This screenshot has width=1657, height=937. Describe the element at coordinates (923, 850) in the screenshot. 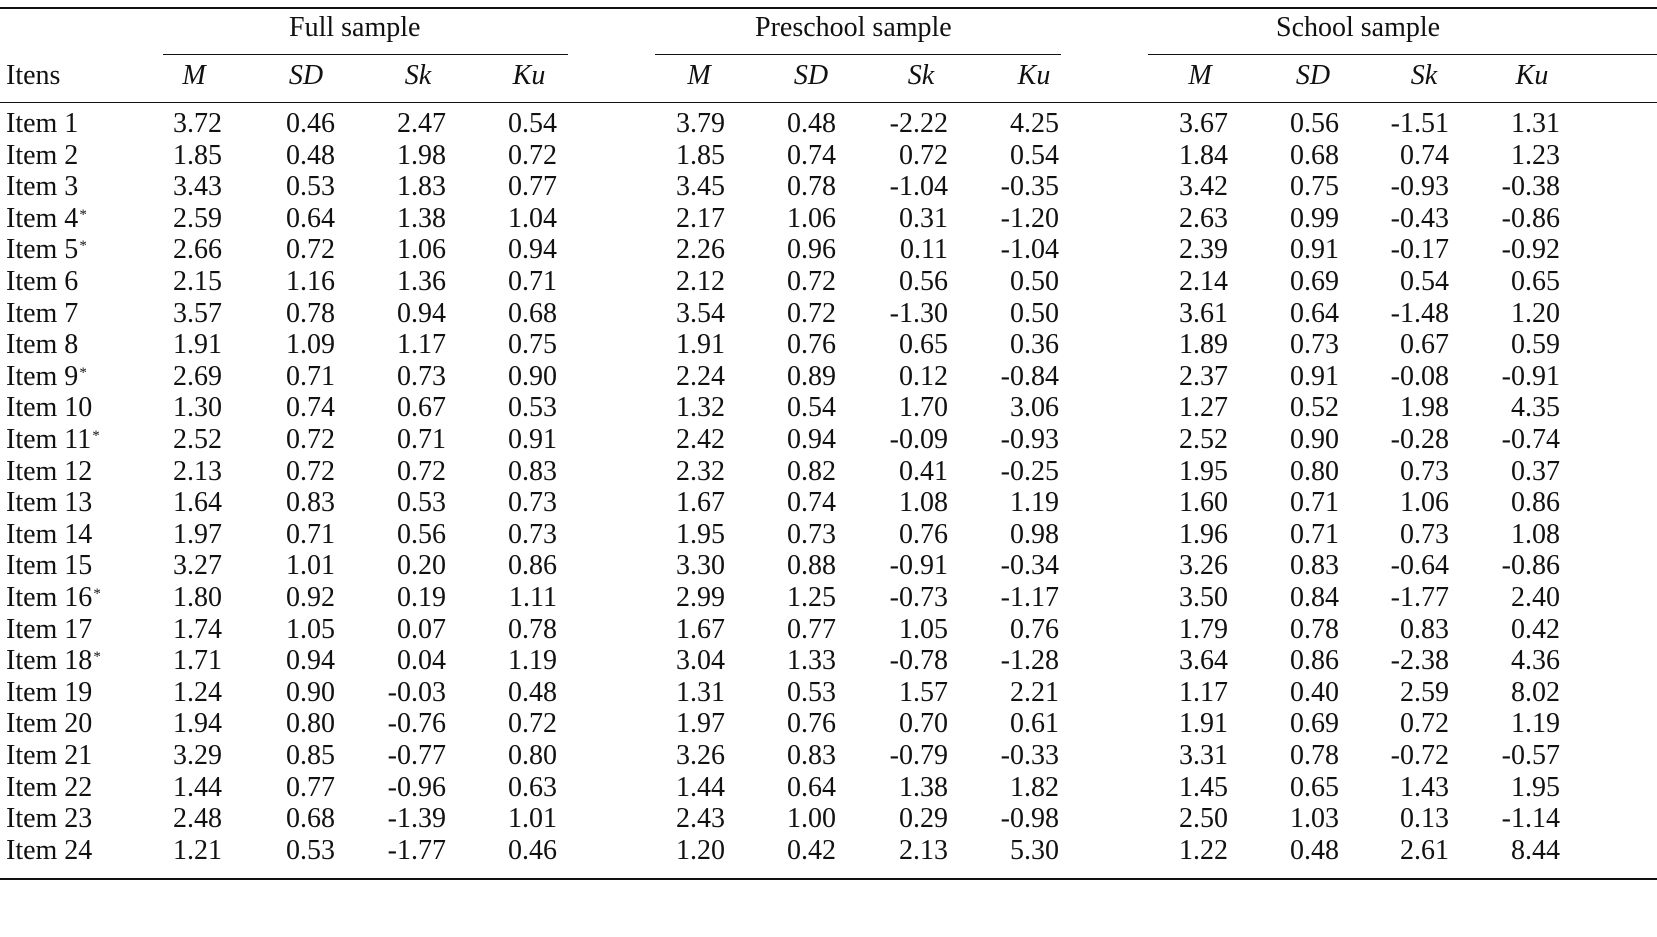

I see `cell-preschool-sk: 2.13` at that location.